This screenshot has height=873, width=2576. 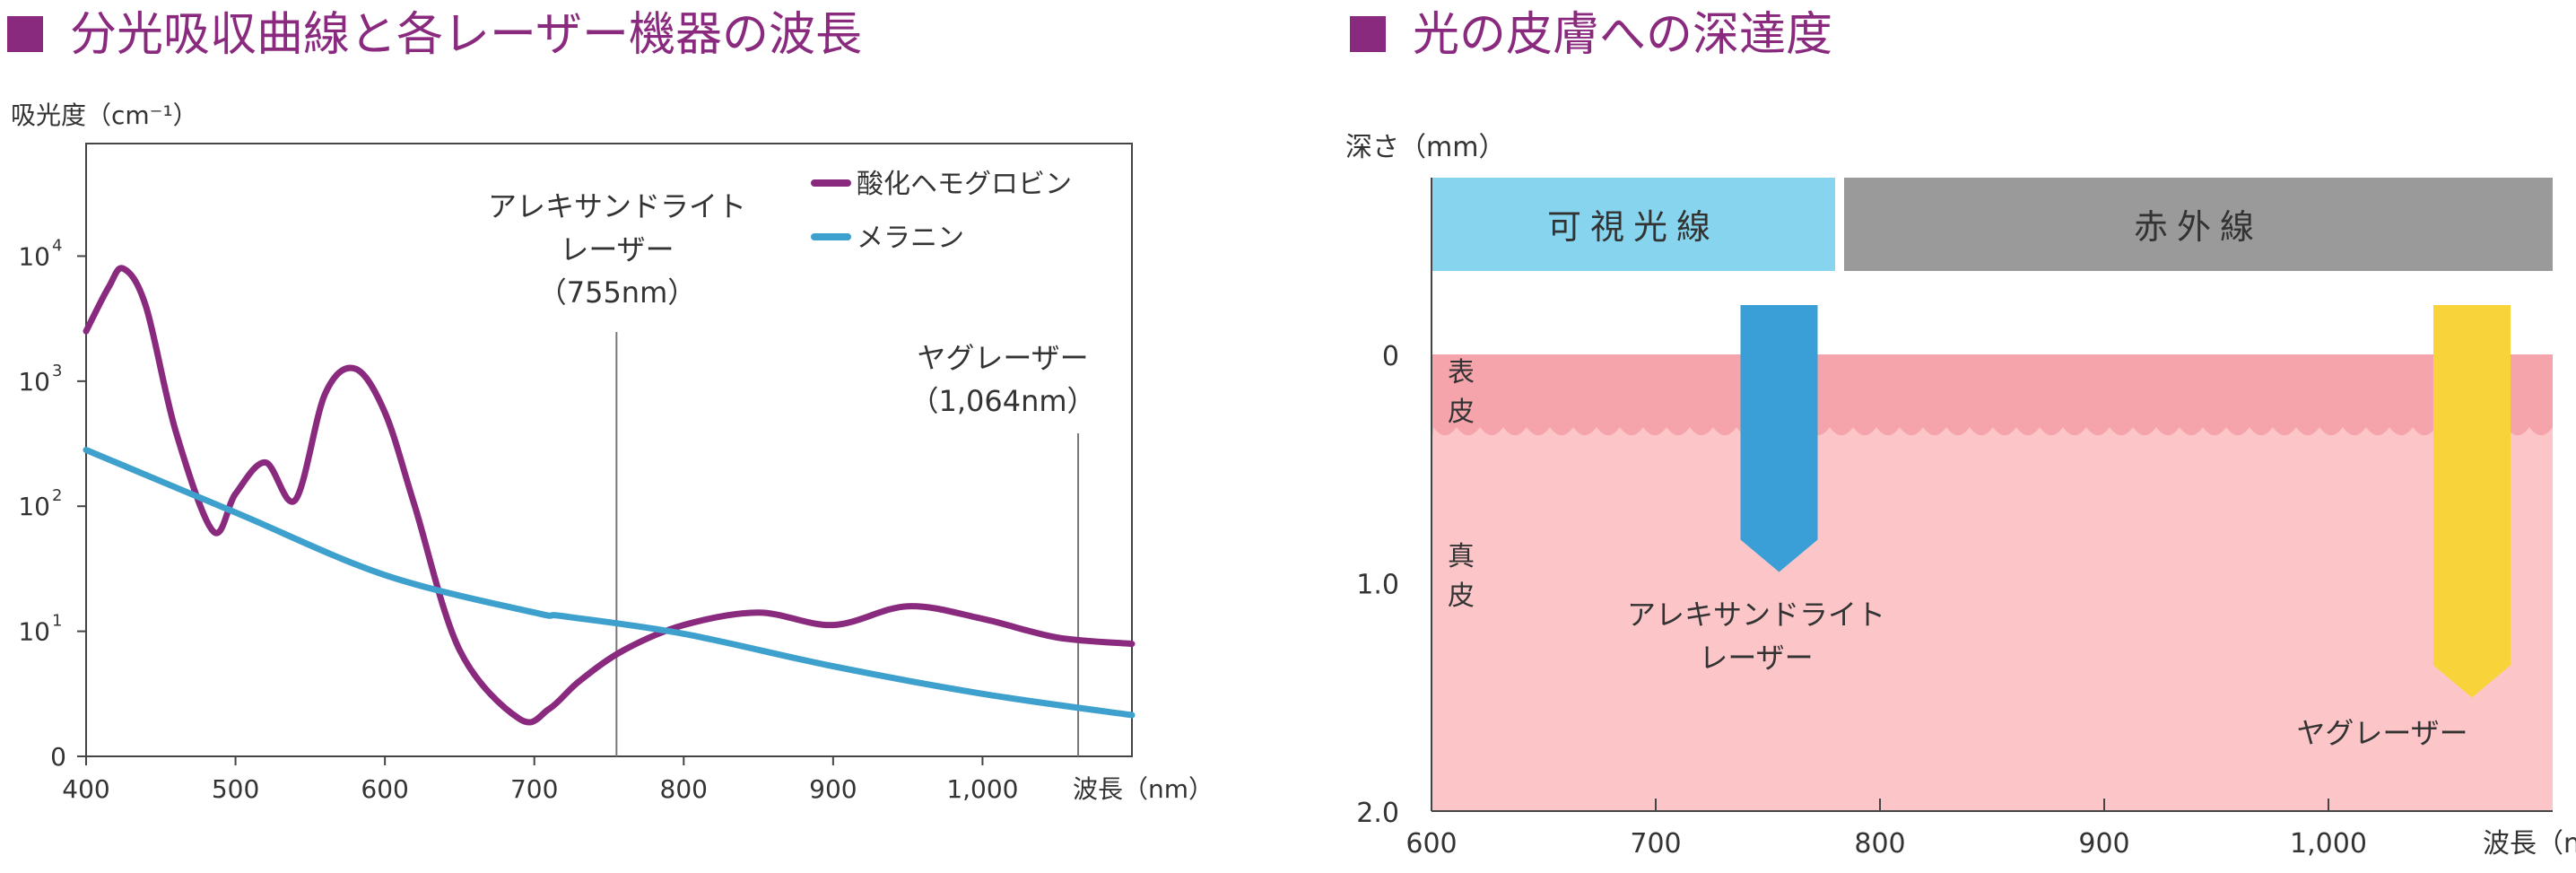 I want to click on dermis-label: 真, so click(x=1461, y=556).